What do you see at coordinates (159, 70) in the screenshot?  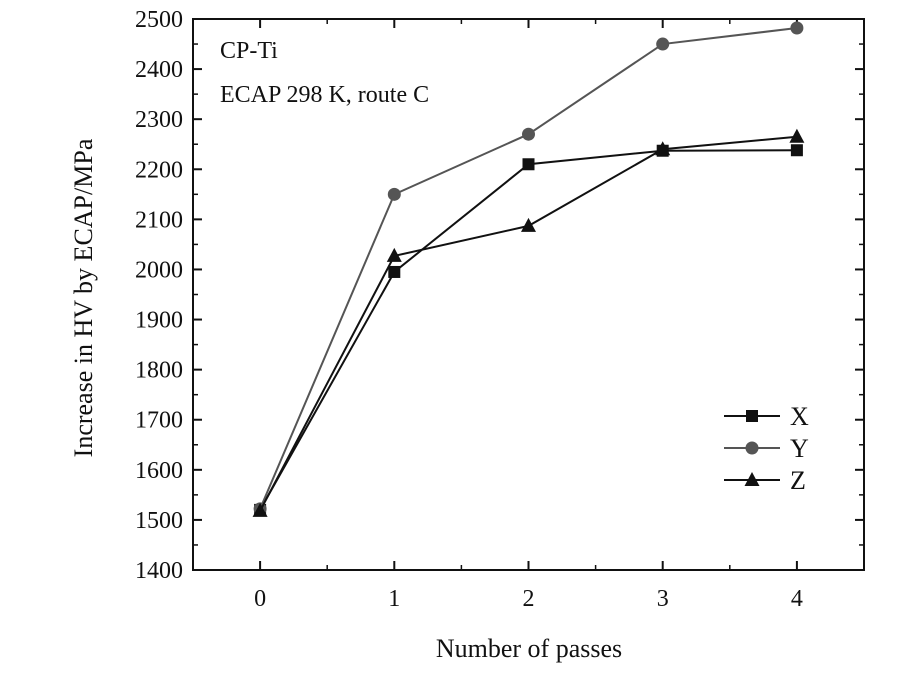 I see `y-tick-label: 2400` at bounding box center [159, 70].